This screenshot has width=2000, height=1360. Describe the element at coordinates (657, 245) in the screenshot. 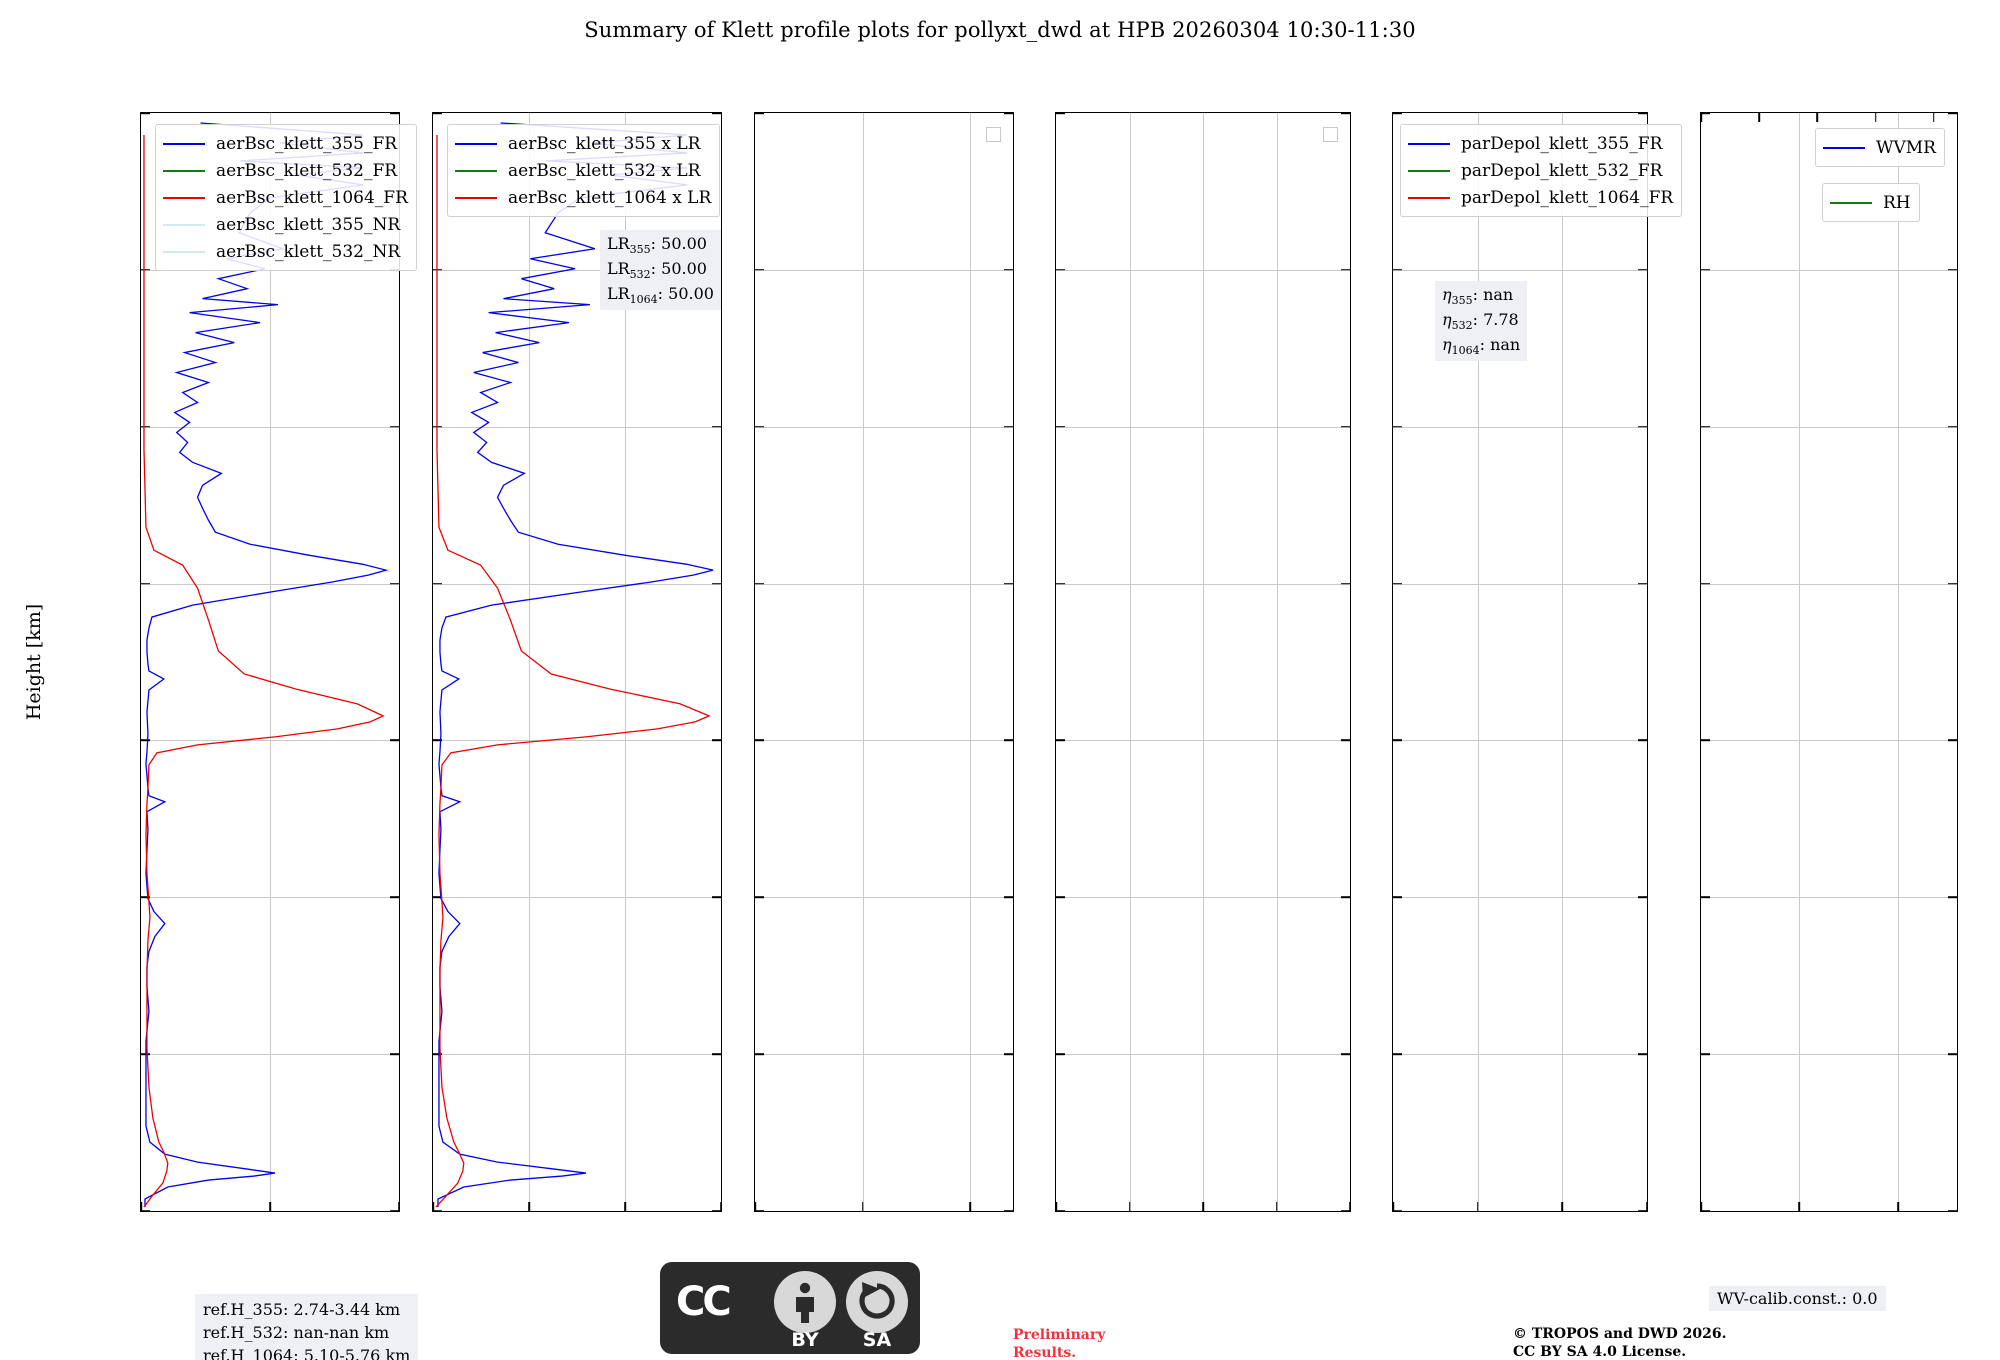

I see `lr-355-value: LR355: 50.00` at that location.